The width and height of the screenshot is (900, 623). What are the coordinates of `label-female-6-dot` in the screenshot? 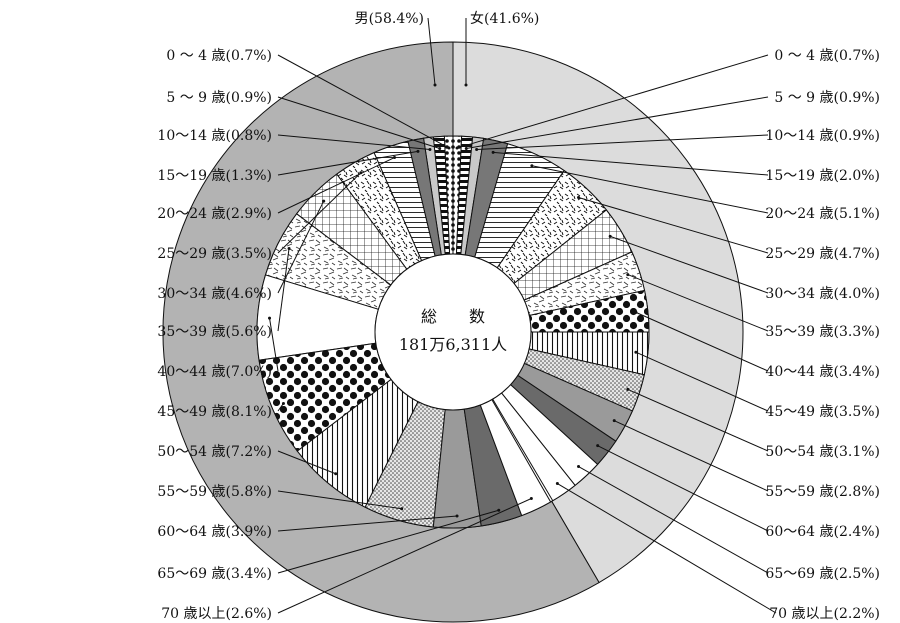 It's located at (610, 236).